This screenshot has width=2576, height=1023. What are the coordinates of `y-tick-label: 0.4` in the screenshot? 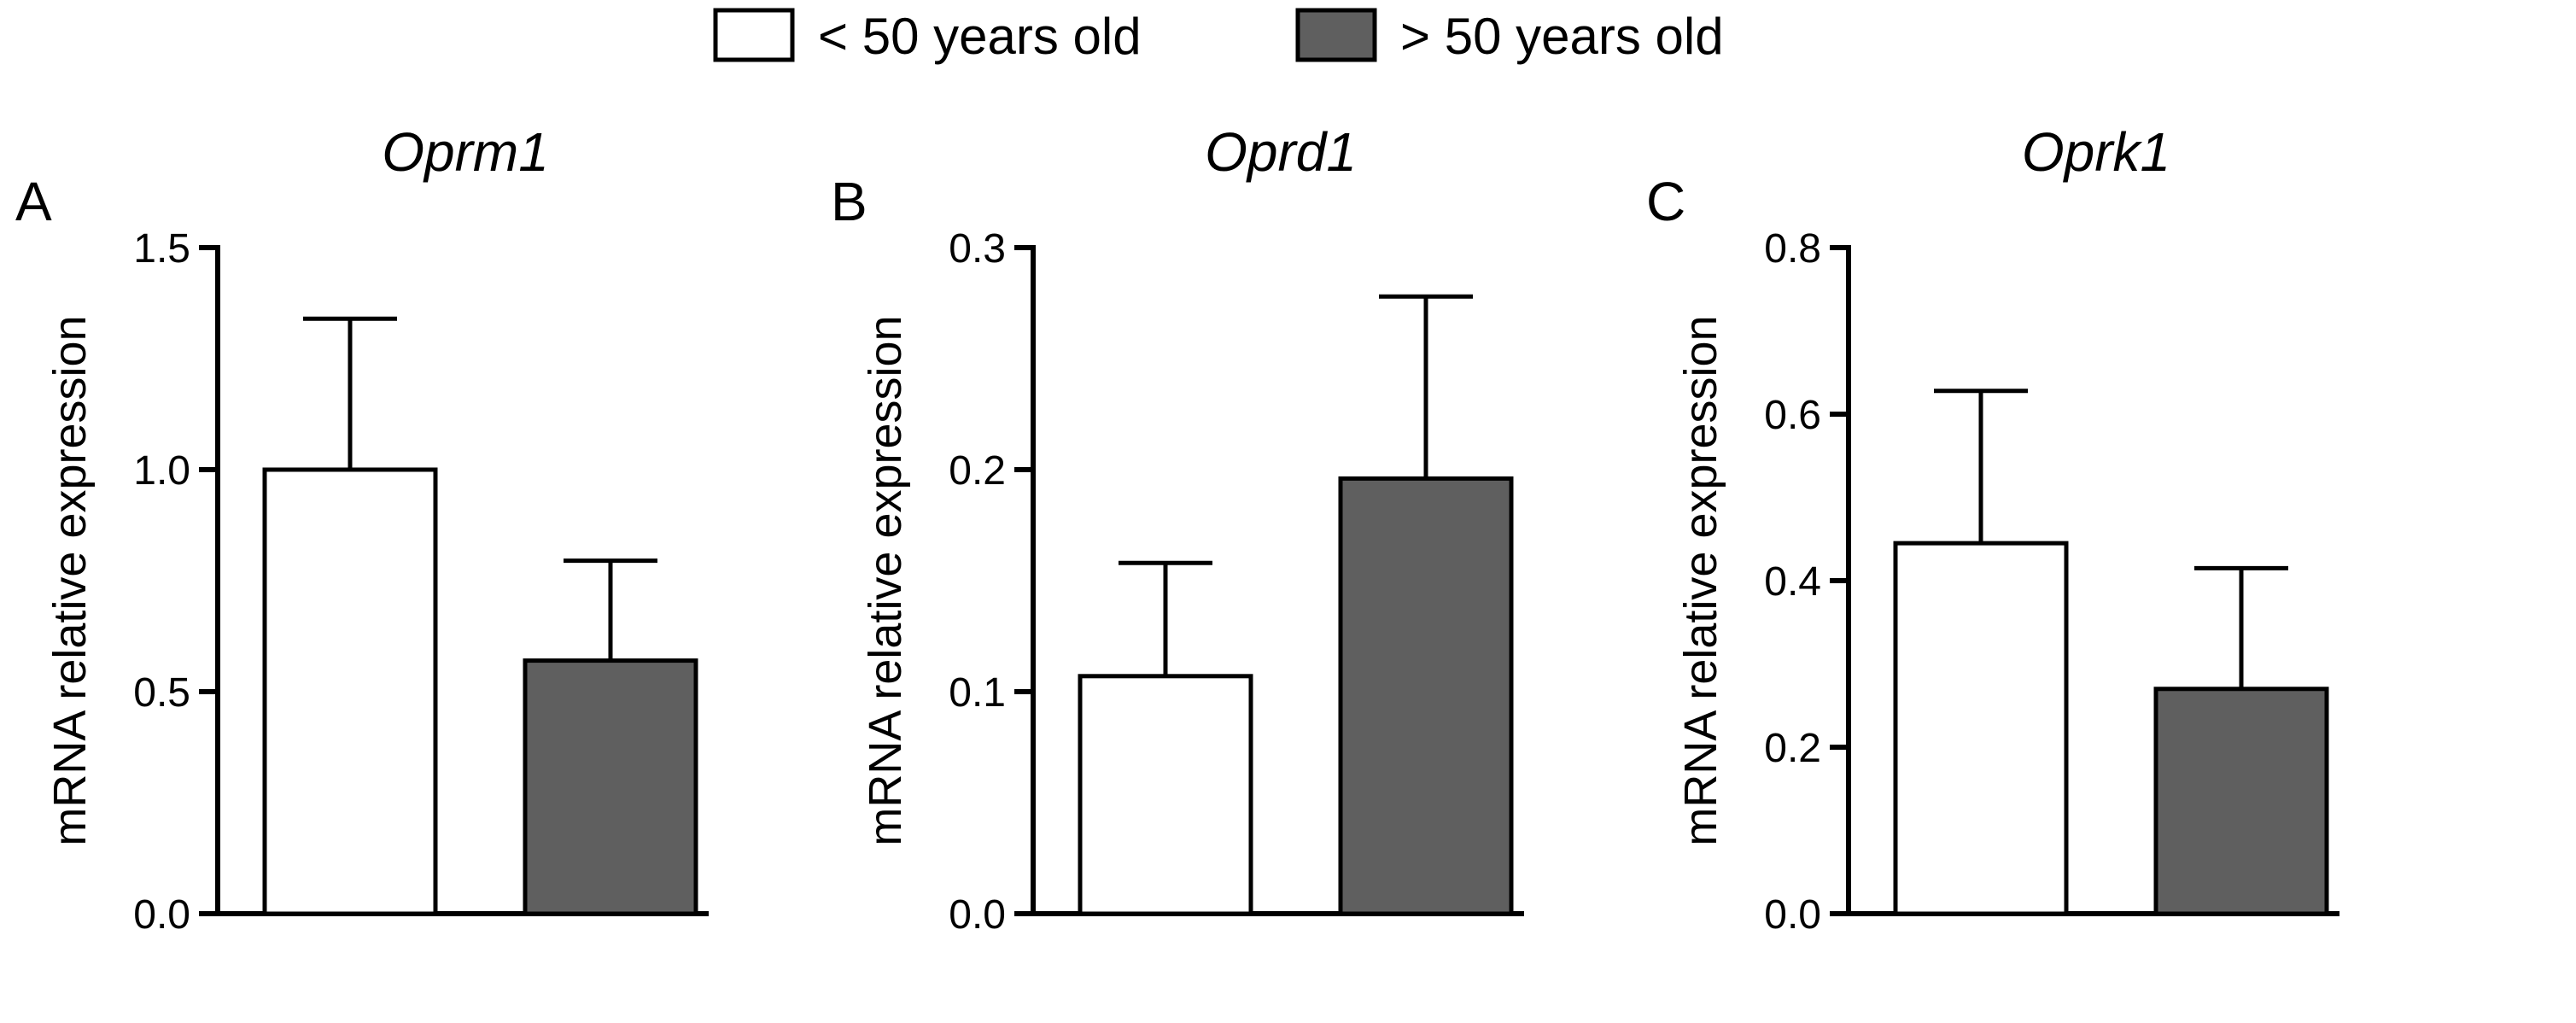 It's located at (1792, 582).